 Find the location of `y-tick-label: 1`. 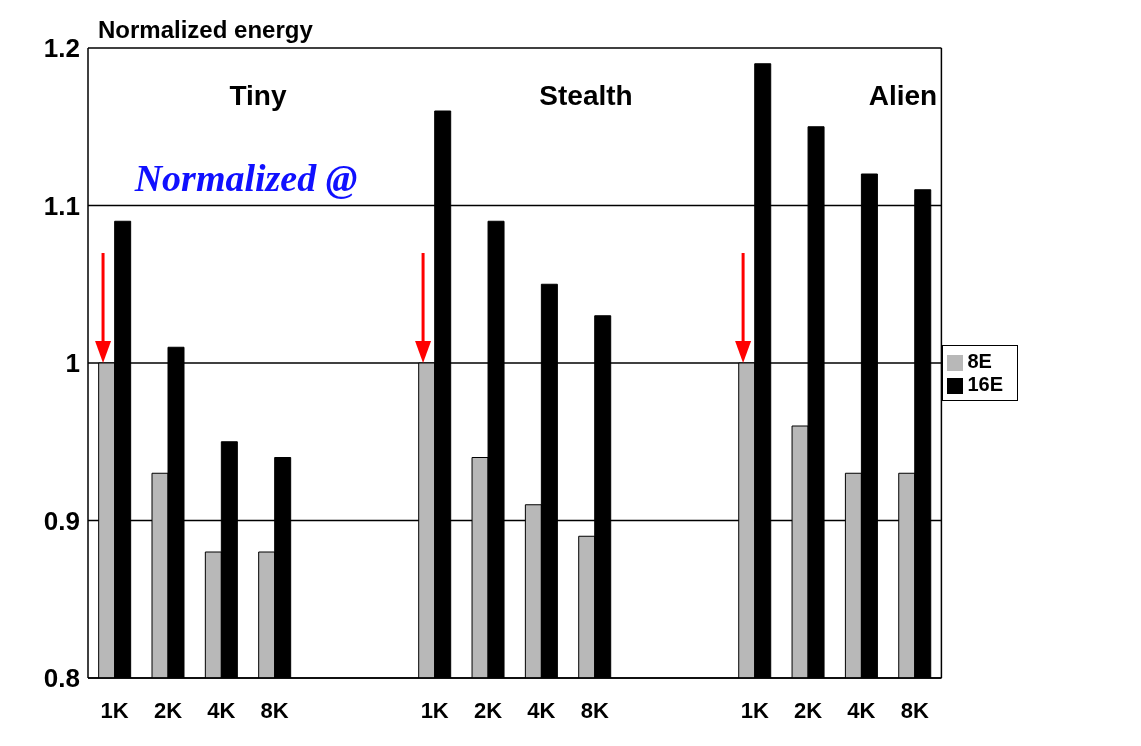

y-tick-label: 1 is located at coordinates (72, 363).